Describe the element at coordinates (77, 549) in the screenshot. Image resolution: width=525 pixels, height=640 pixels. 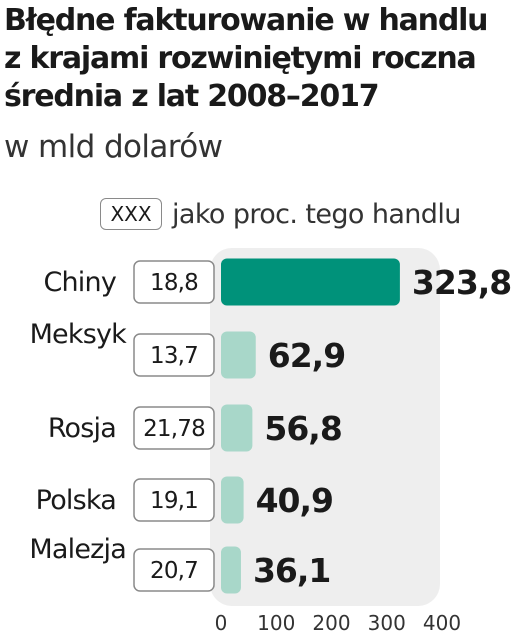
I see `category-label-malezja: Malezja` at that location.